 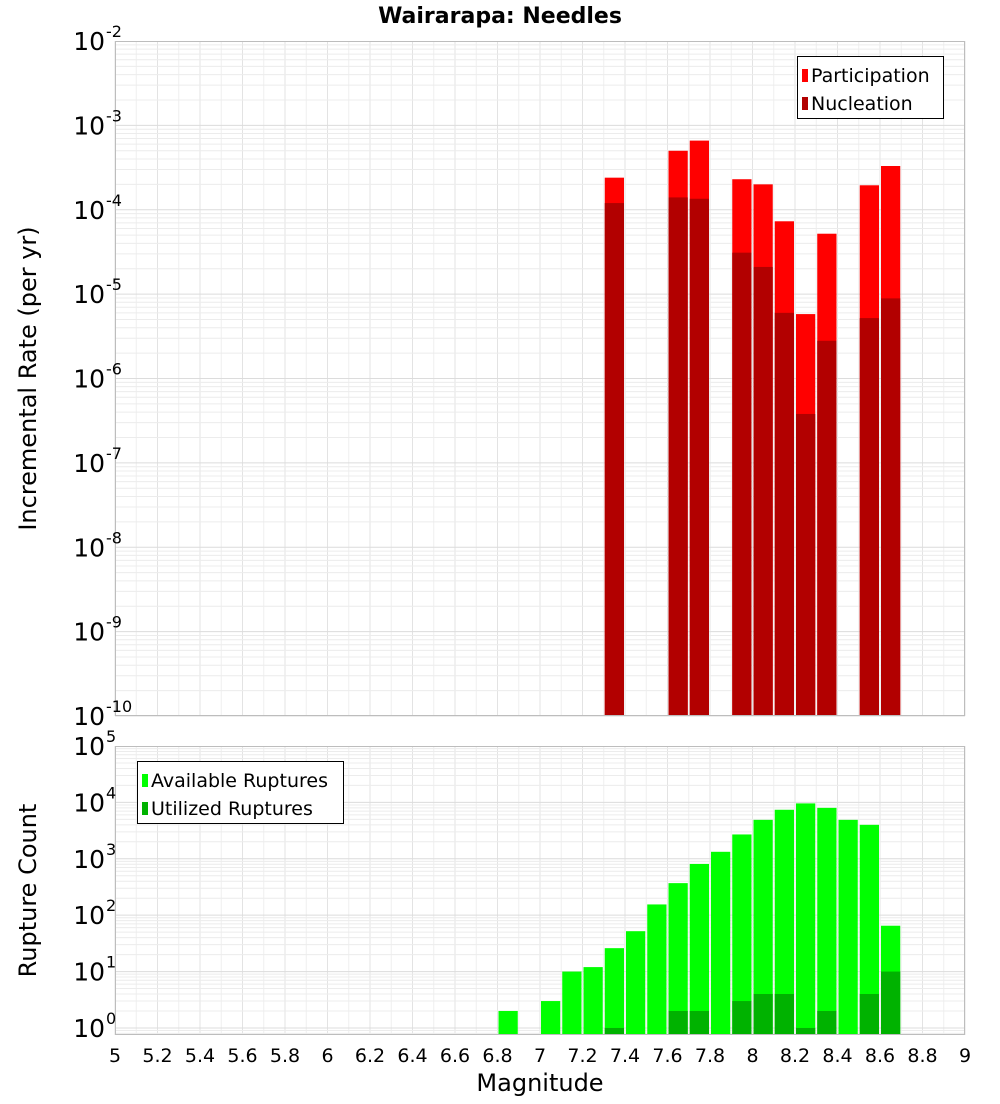 What do you see at coordinates (455, 1056) in the screenshot?
I see `x-tick-label: 6.6` at bounding box center [455, 1056].